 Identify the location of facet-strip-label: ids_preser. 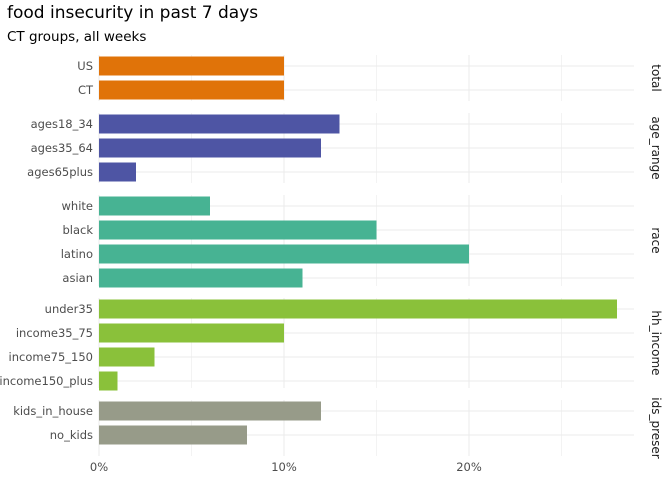
(656, 428).